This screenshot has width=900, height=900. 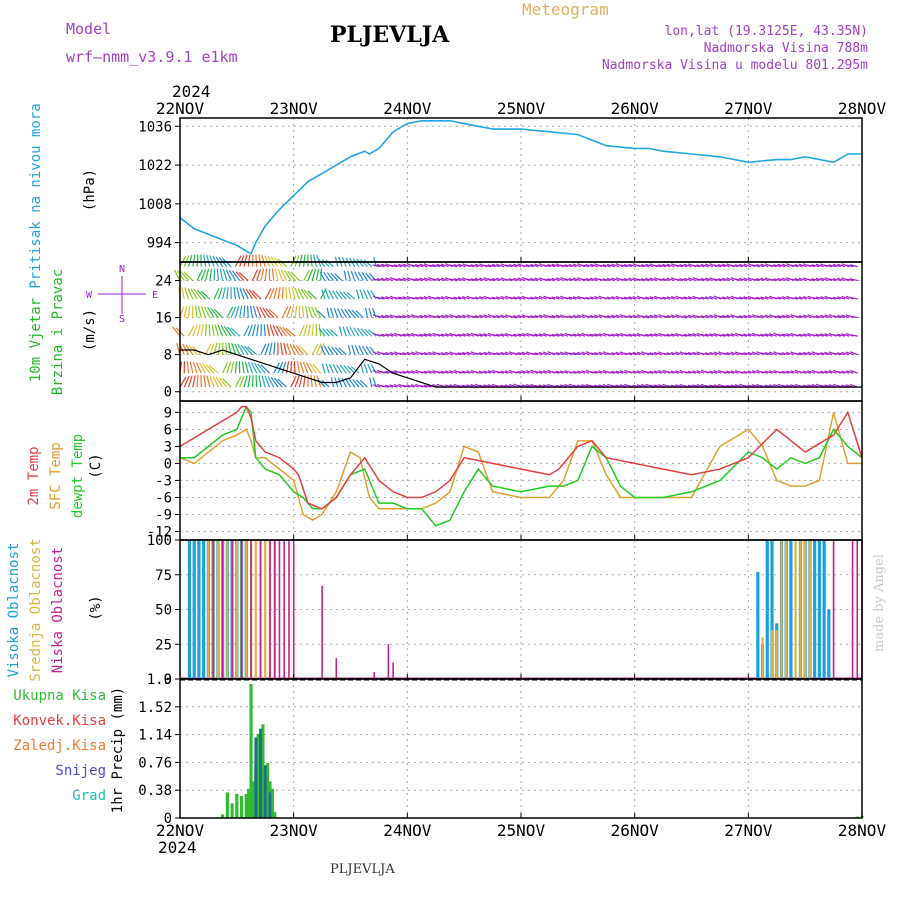 What do you see at coordinates (635, 830) in the screenshot?
I see `x-tick-label: 26NOV` at bounding box center [635, 830].